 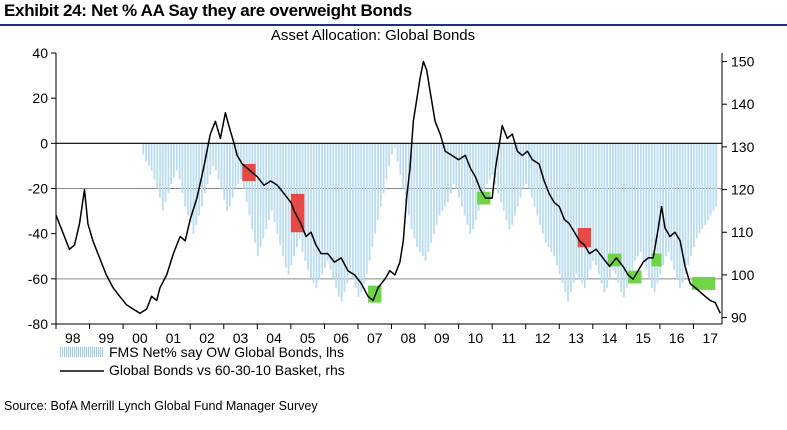 I want to click on right-axis-ticks: 150 140 130 120 110 100 90, so click(x=738, y=190).